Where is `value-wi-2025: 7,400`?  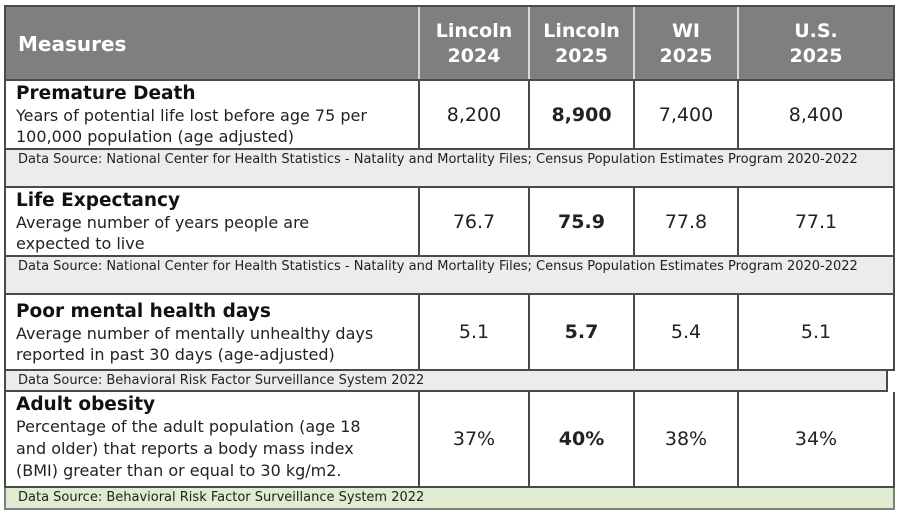 value-wi-2025: 7,400 is located at coordinates (687, 114).